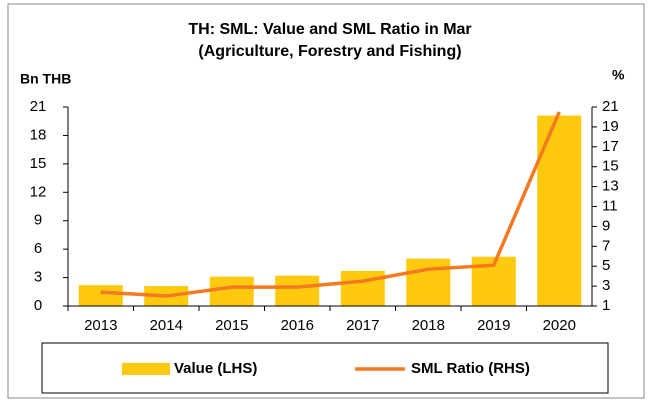 This screenshot has height=401, width=649. I want to click on legend-swatch, so click(146, 369).